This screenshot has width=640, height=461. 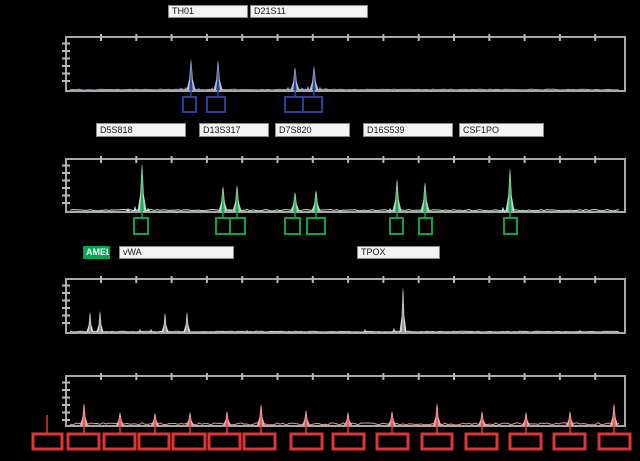 I want to click on marker-label-text: AMEL, so click(x=98, y=252).